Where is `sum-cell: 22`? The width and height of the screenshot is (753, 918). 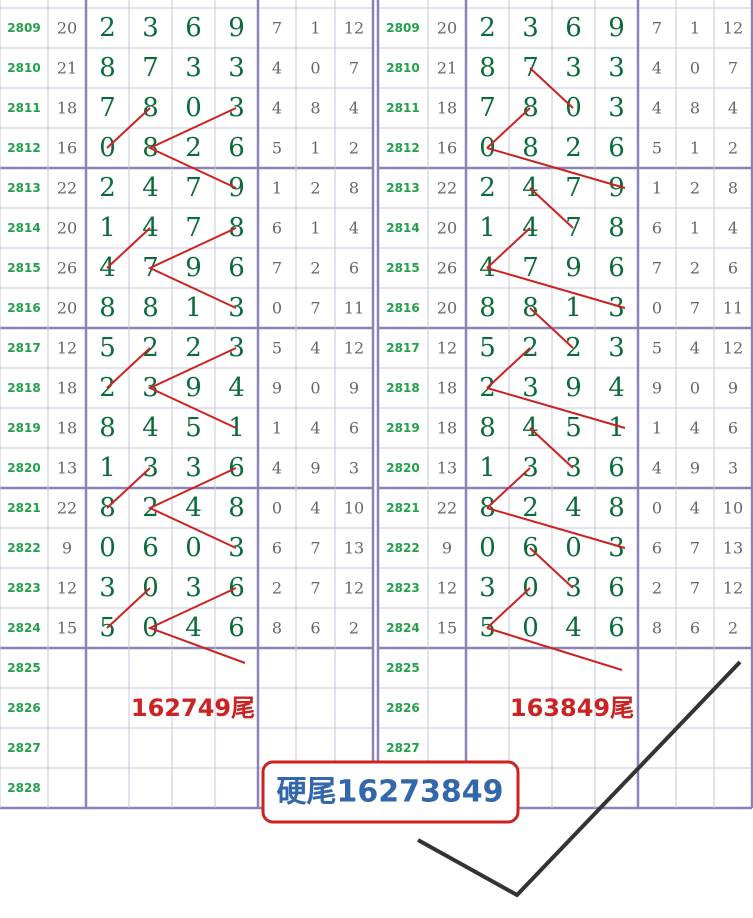 sum-cell: 22 is located at coordinates (67, 188).